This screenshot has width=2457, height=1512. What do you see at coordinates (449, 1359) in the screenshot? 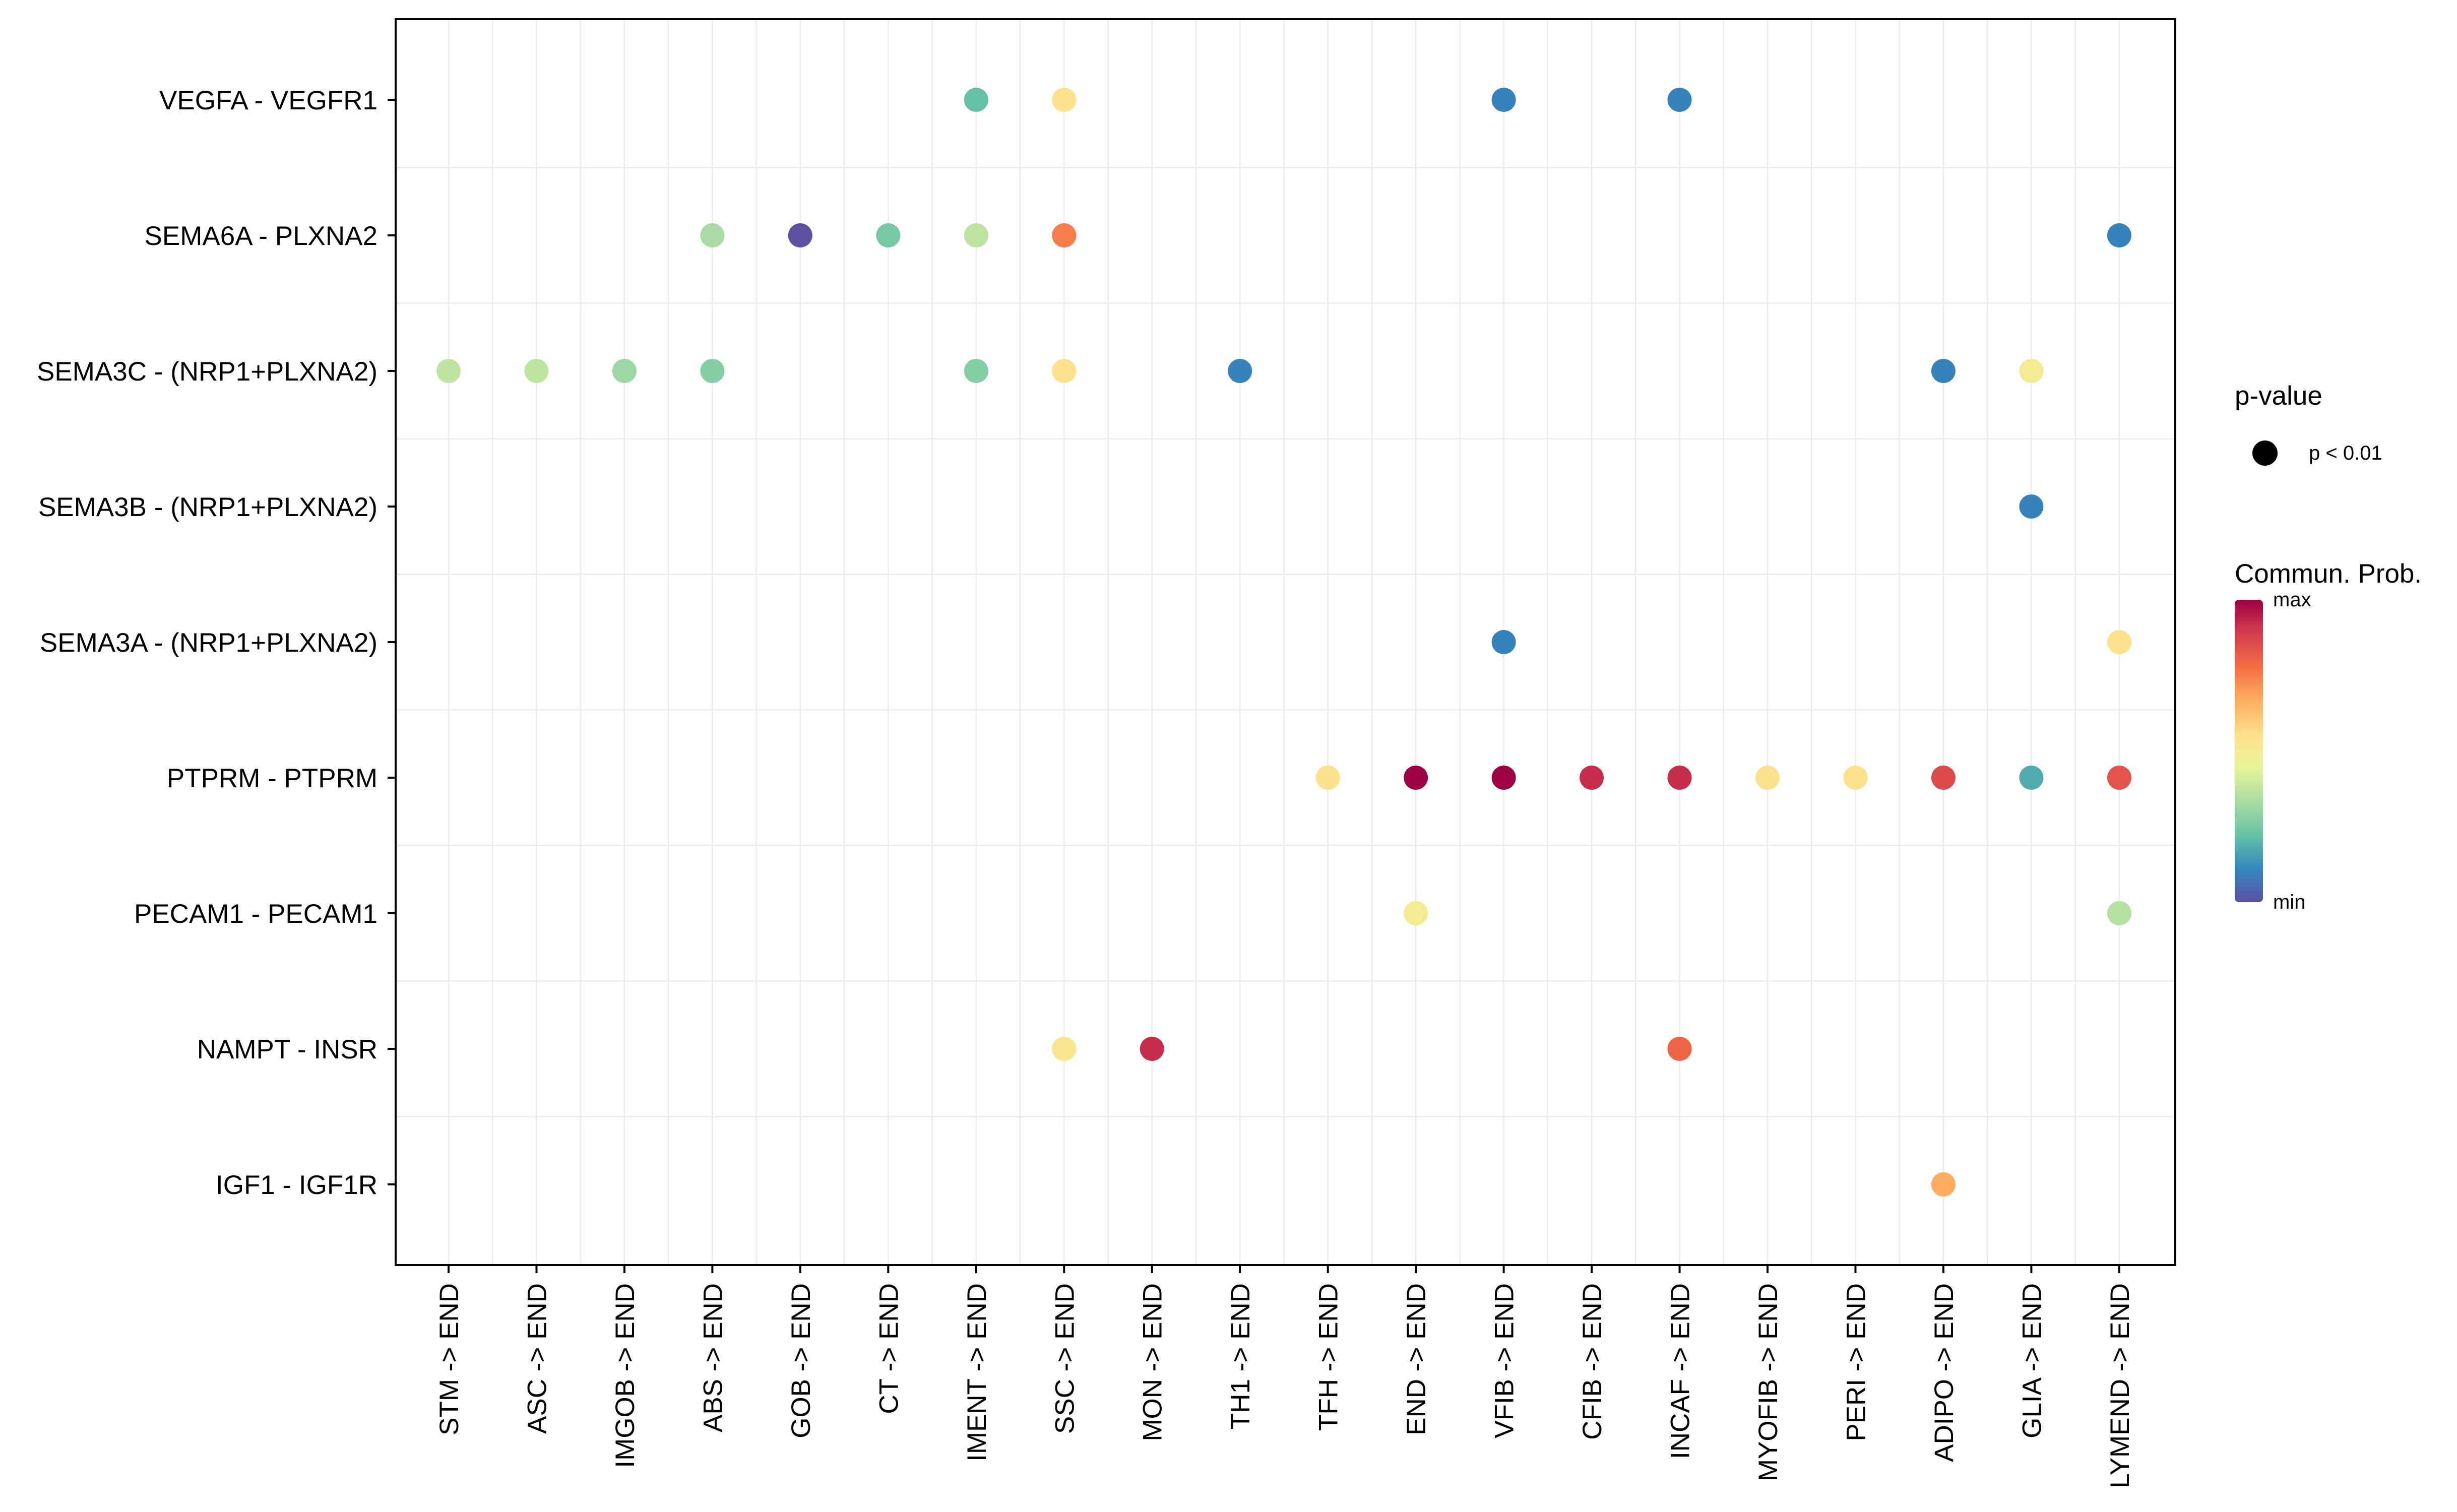
I see `x-tick-label: STM -> END` at bounding box center [449, 1359].